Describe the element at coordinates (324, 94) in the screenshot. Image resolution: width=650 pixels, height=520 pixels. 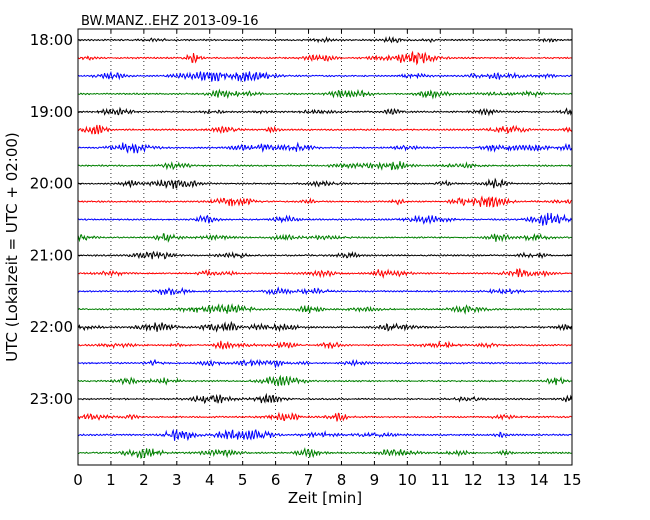
I see `trace-1845-line` at that location.